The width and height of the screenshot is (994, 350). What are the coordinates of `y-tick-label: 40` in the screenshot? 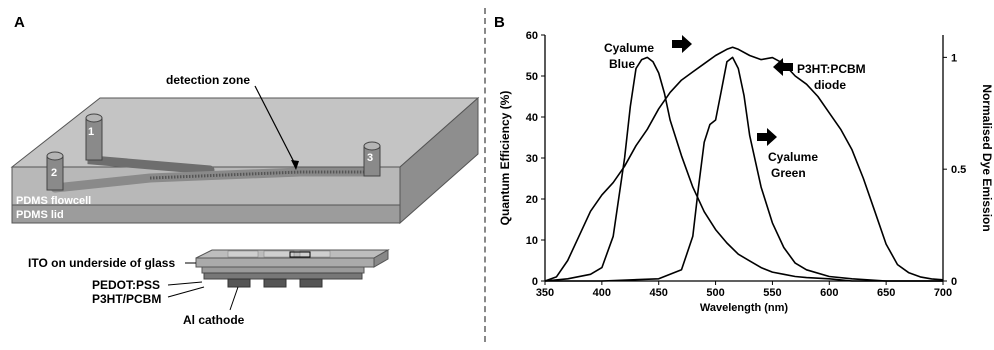 It's located at (532, 118).